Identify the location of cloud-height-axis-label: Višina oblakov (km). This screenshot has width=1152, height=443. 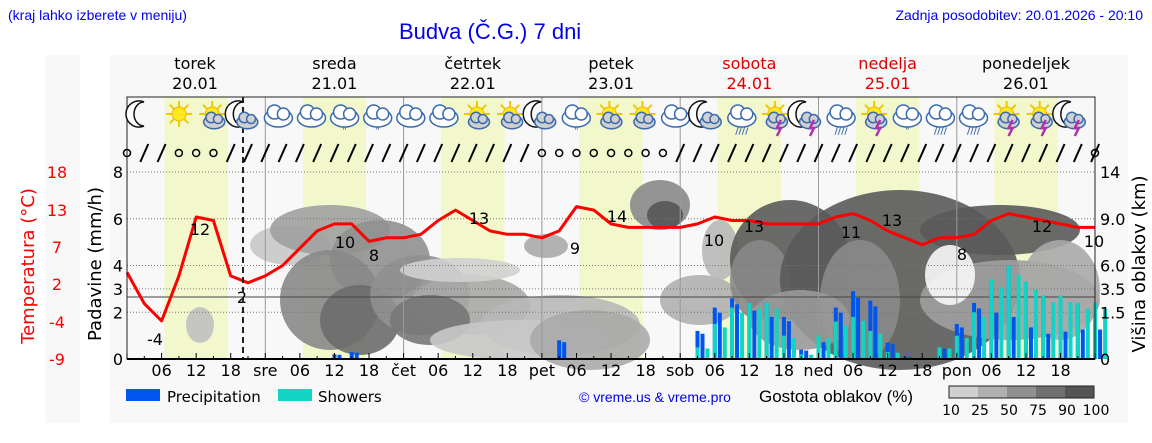
(1139, 263).